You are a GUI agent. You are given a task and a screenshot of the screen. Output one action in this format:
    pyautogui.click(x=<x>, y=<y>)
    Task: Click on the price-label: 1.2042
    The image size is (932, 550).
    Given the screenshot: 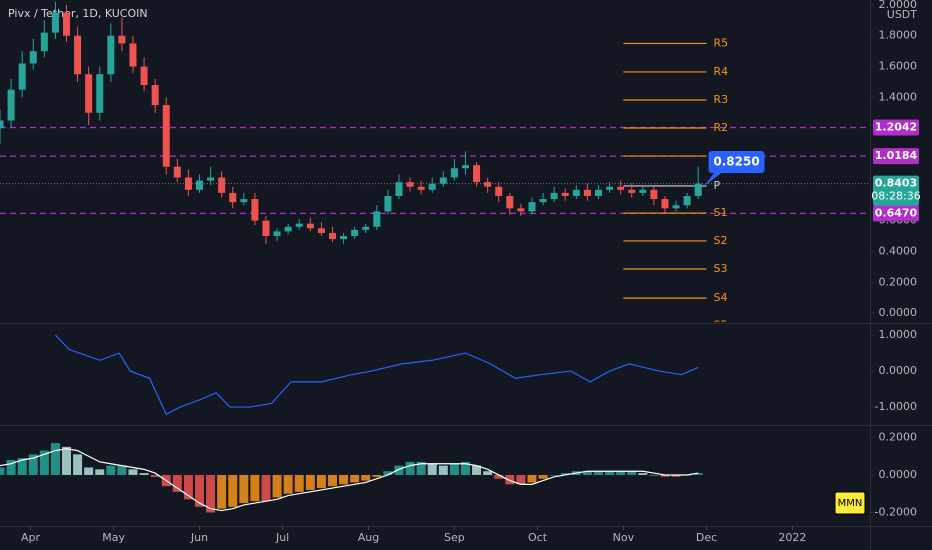 What is the action you would take?
    pyautogui.click(x=896, y=127)
    